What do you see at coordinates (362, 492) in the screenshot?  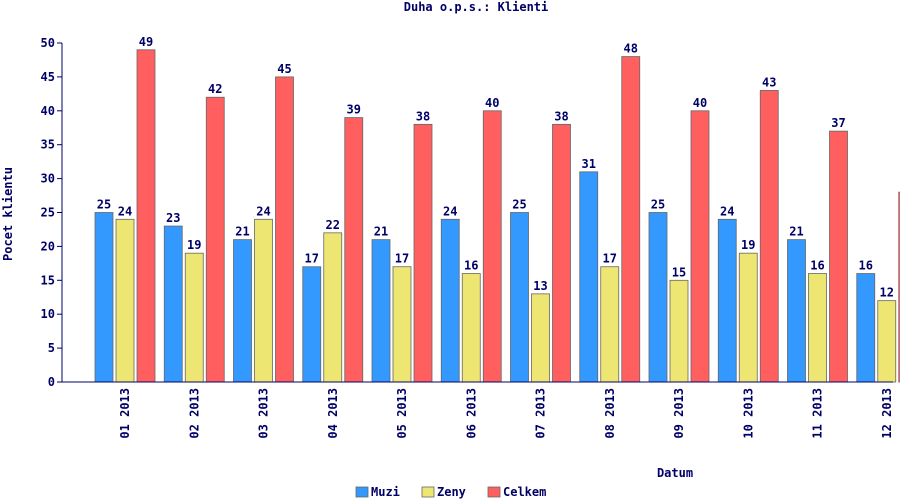 I see `legend-swatch-muzi` at bounding box center [362, 492].